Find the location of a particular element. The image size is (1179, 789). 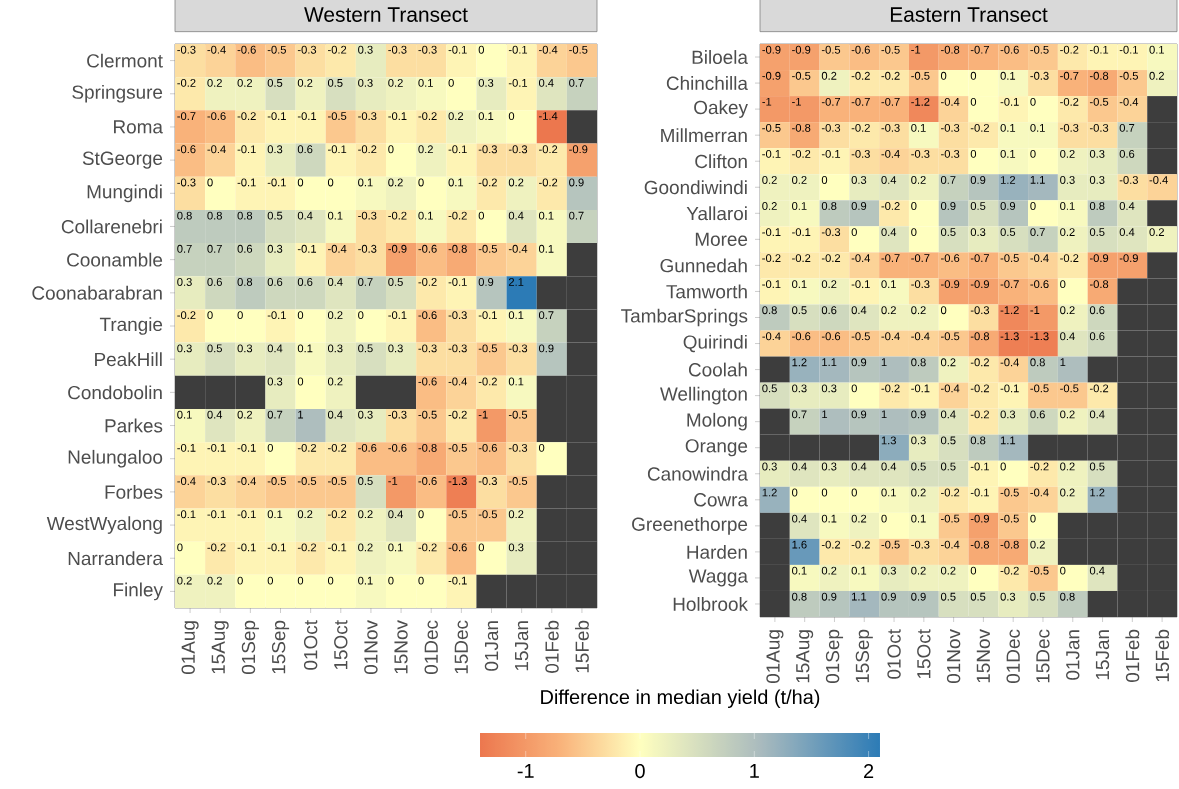

x-tick-label: 15Sep is located at coordinates (280, 647).